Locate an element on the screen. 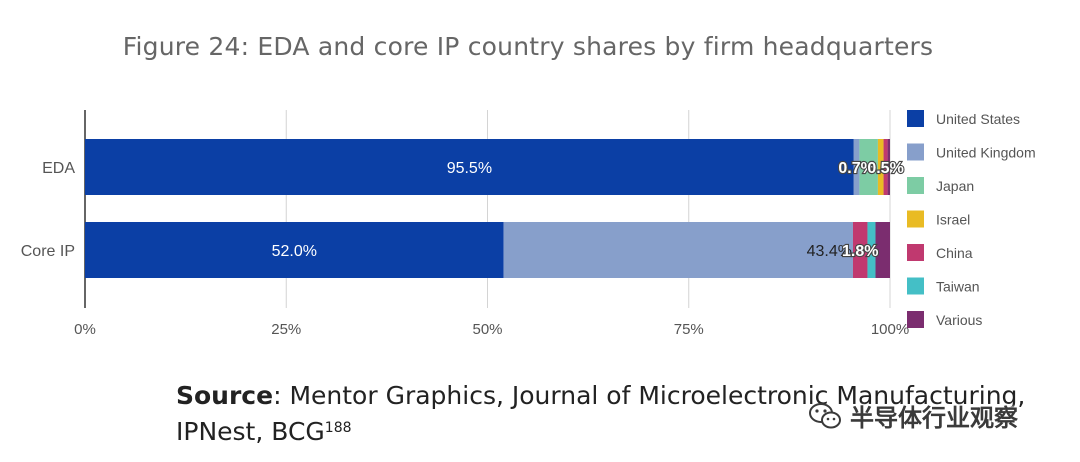 The width and height of the screenshot is (1080, 462). data-label: 1.8% is located at coordinates (860, 251).